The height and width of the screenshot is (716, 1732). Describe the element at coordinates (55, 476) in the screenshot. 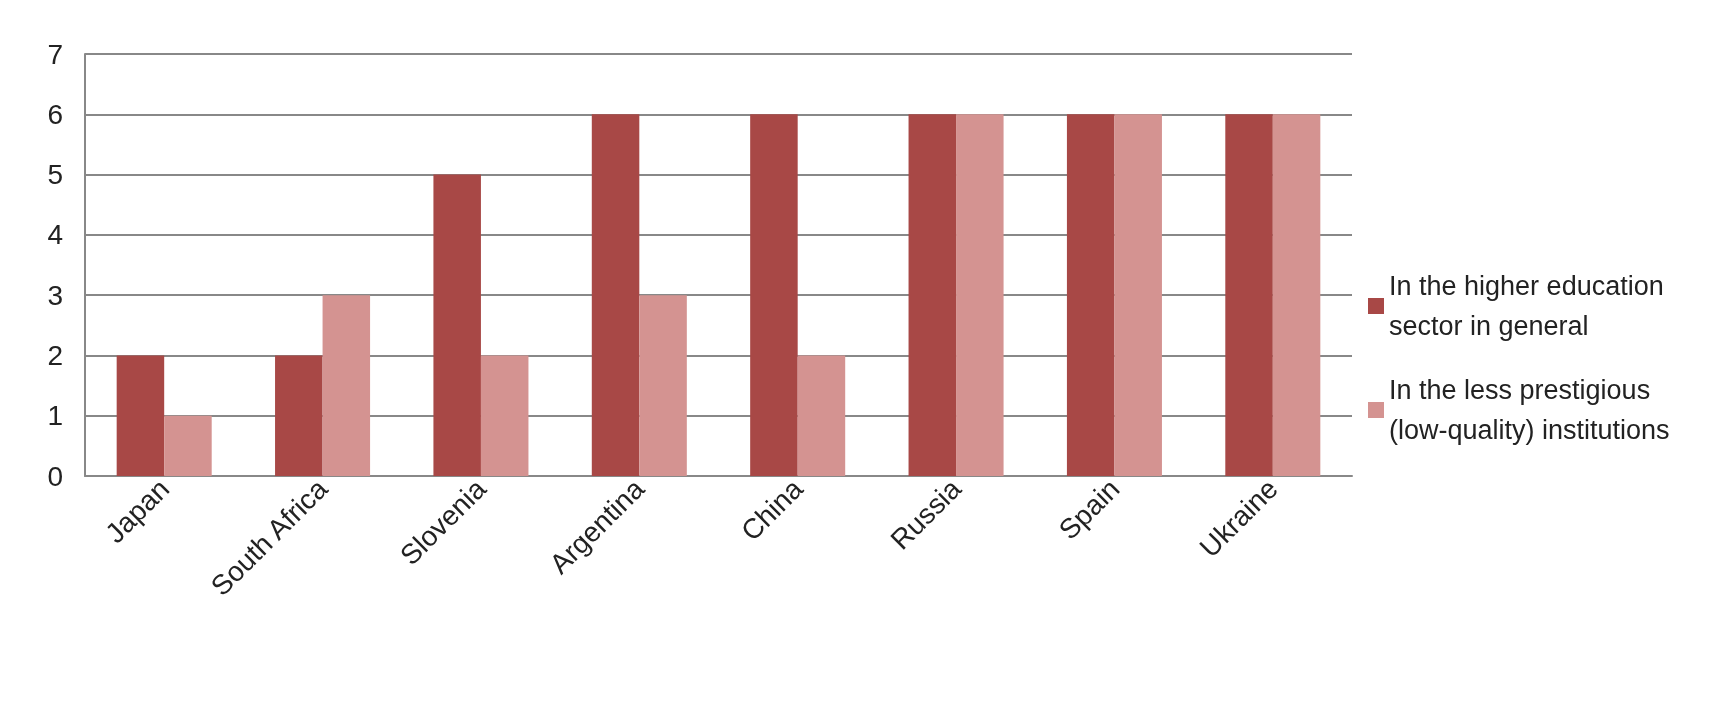

I see `y-tick-label: 0` at that location.